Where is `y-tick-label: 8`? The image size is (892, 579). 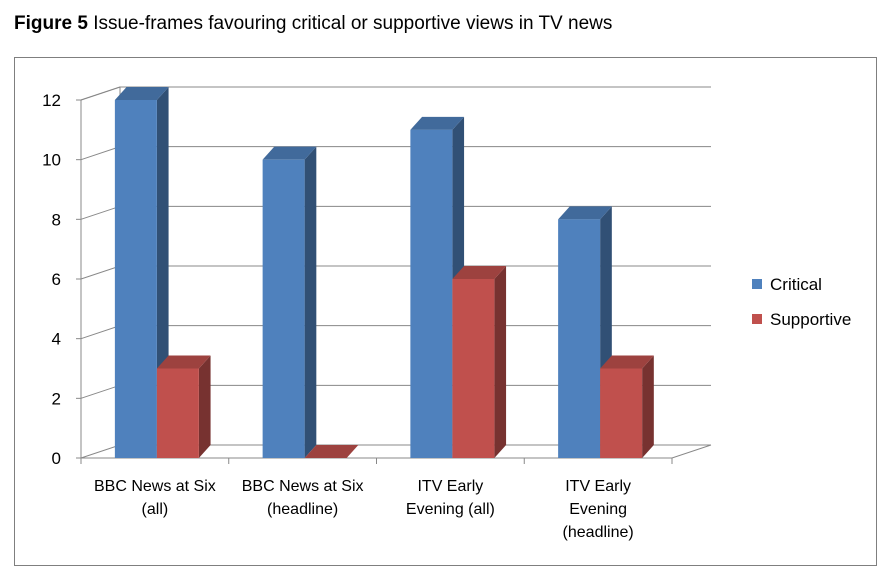
y-tick-label: 8 is located at coordinates (56, 219).